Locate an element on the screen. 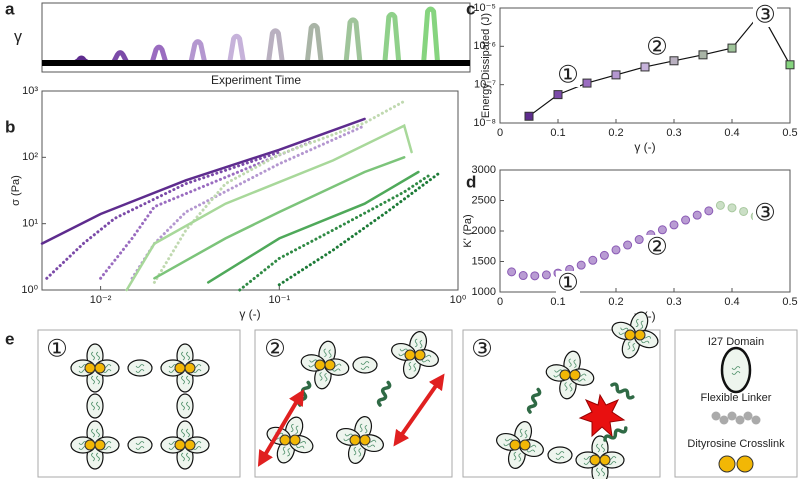 This screenshot has width=800, height=479. y-tick-label: 10⁻⁶ is located at coordinates (484, 46).